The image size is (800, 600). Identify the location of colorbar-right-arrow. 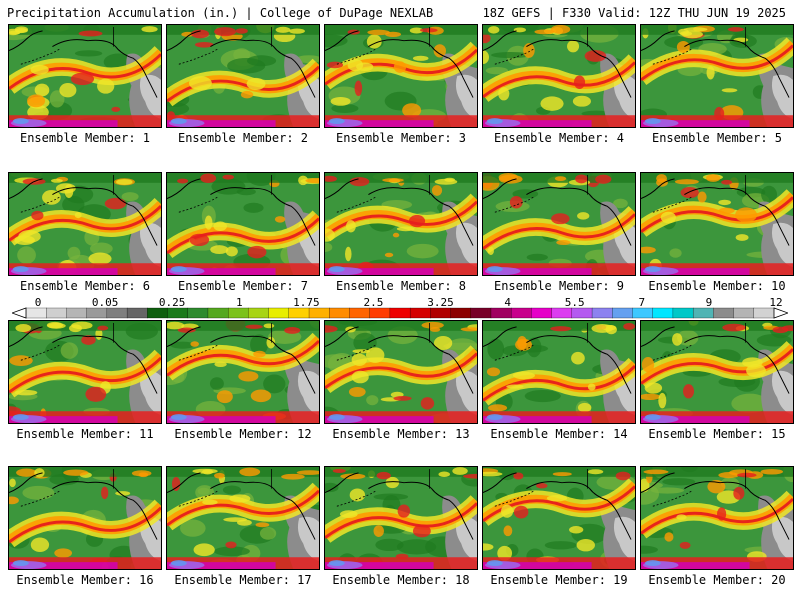
(780, 313).